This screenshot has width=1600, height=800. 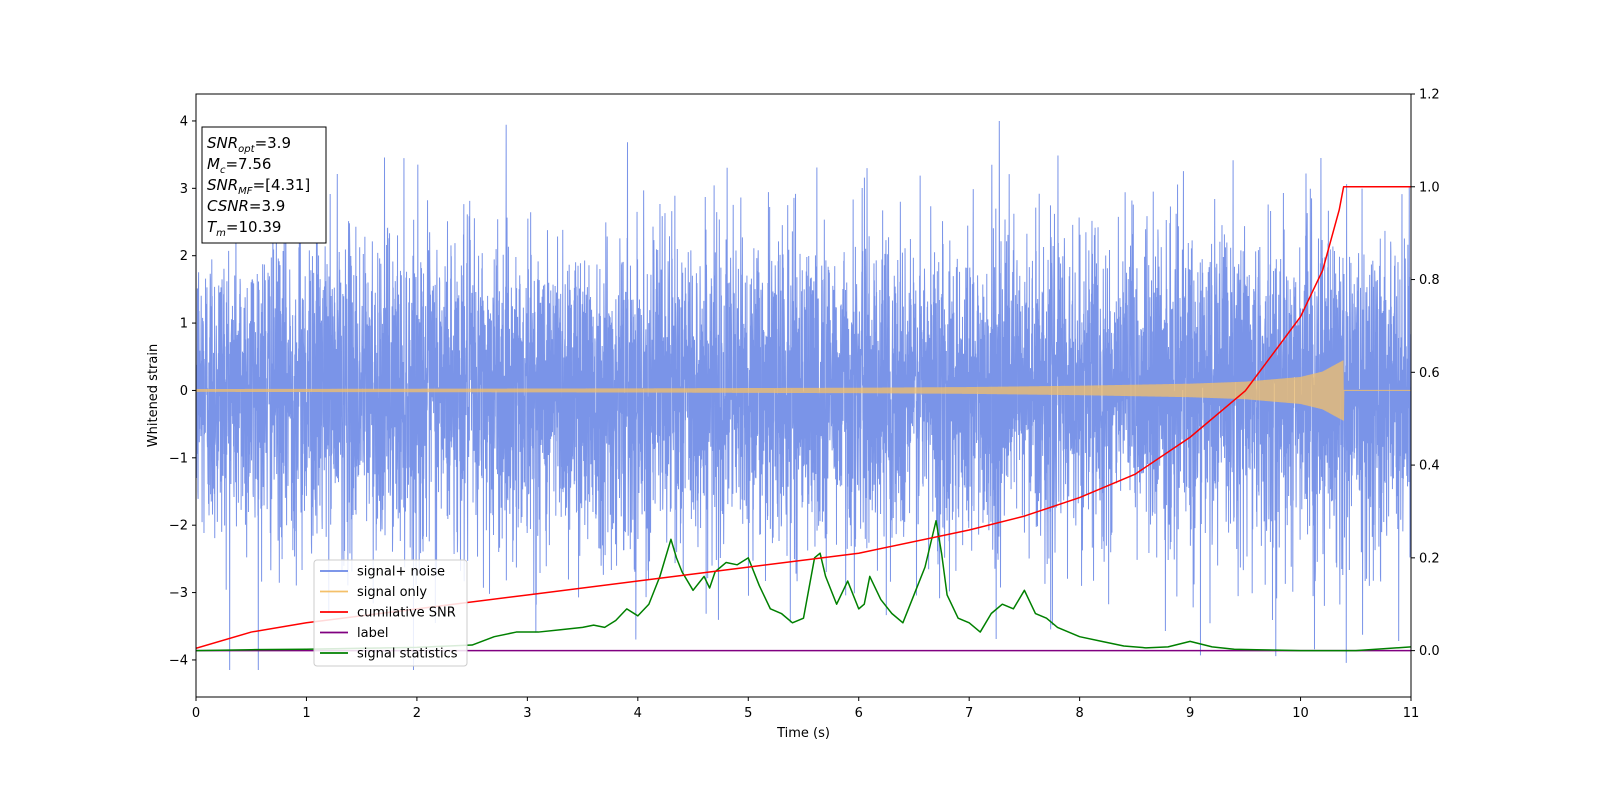 What do you see at coordinates (178, 526) in the screenshot?
I see `left-tick-label: −2` at bounding box center [178, 526].